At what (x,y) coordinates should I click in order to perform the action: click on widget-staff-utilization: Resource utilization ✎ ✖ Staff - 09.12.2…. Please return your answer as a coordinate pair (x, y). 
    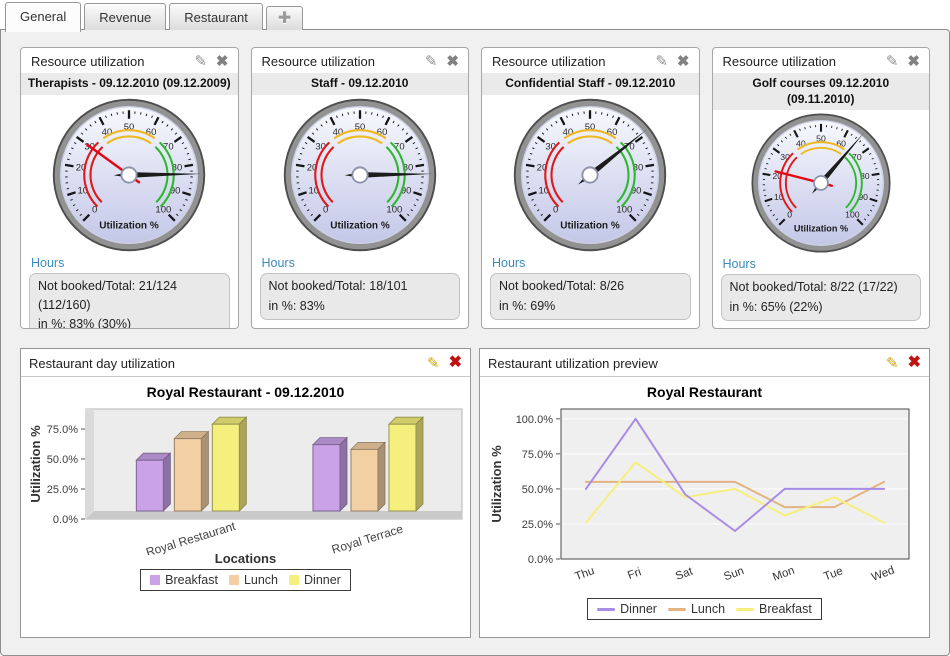
    Looking at the image, I should click on (359, 188).